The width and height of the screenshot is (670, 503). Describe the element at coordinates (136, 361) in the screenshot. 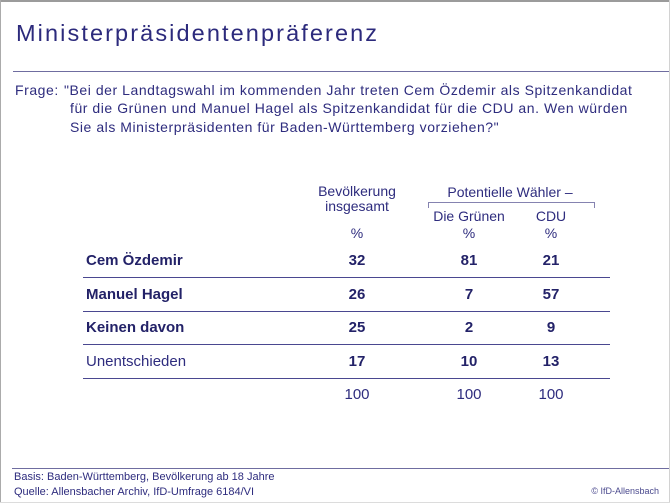

I see `row-label: Unentschieden` at that location.